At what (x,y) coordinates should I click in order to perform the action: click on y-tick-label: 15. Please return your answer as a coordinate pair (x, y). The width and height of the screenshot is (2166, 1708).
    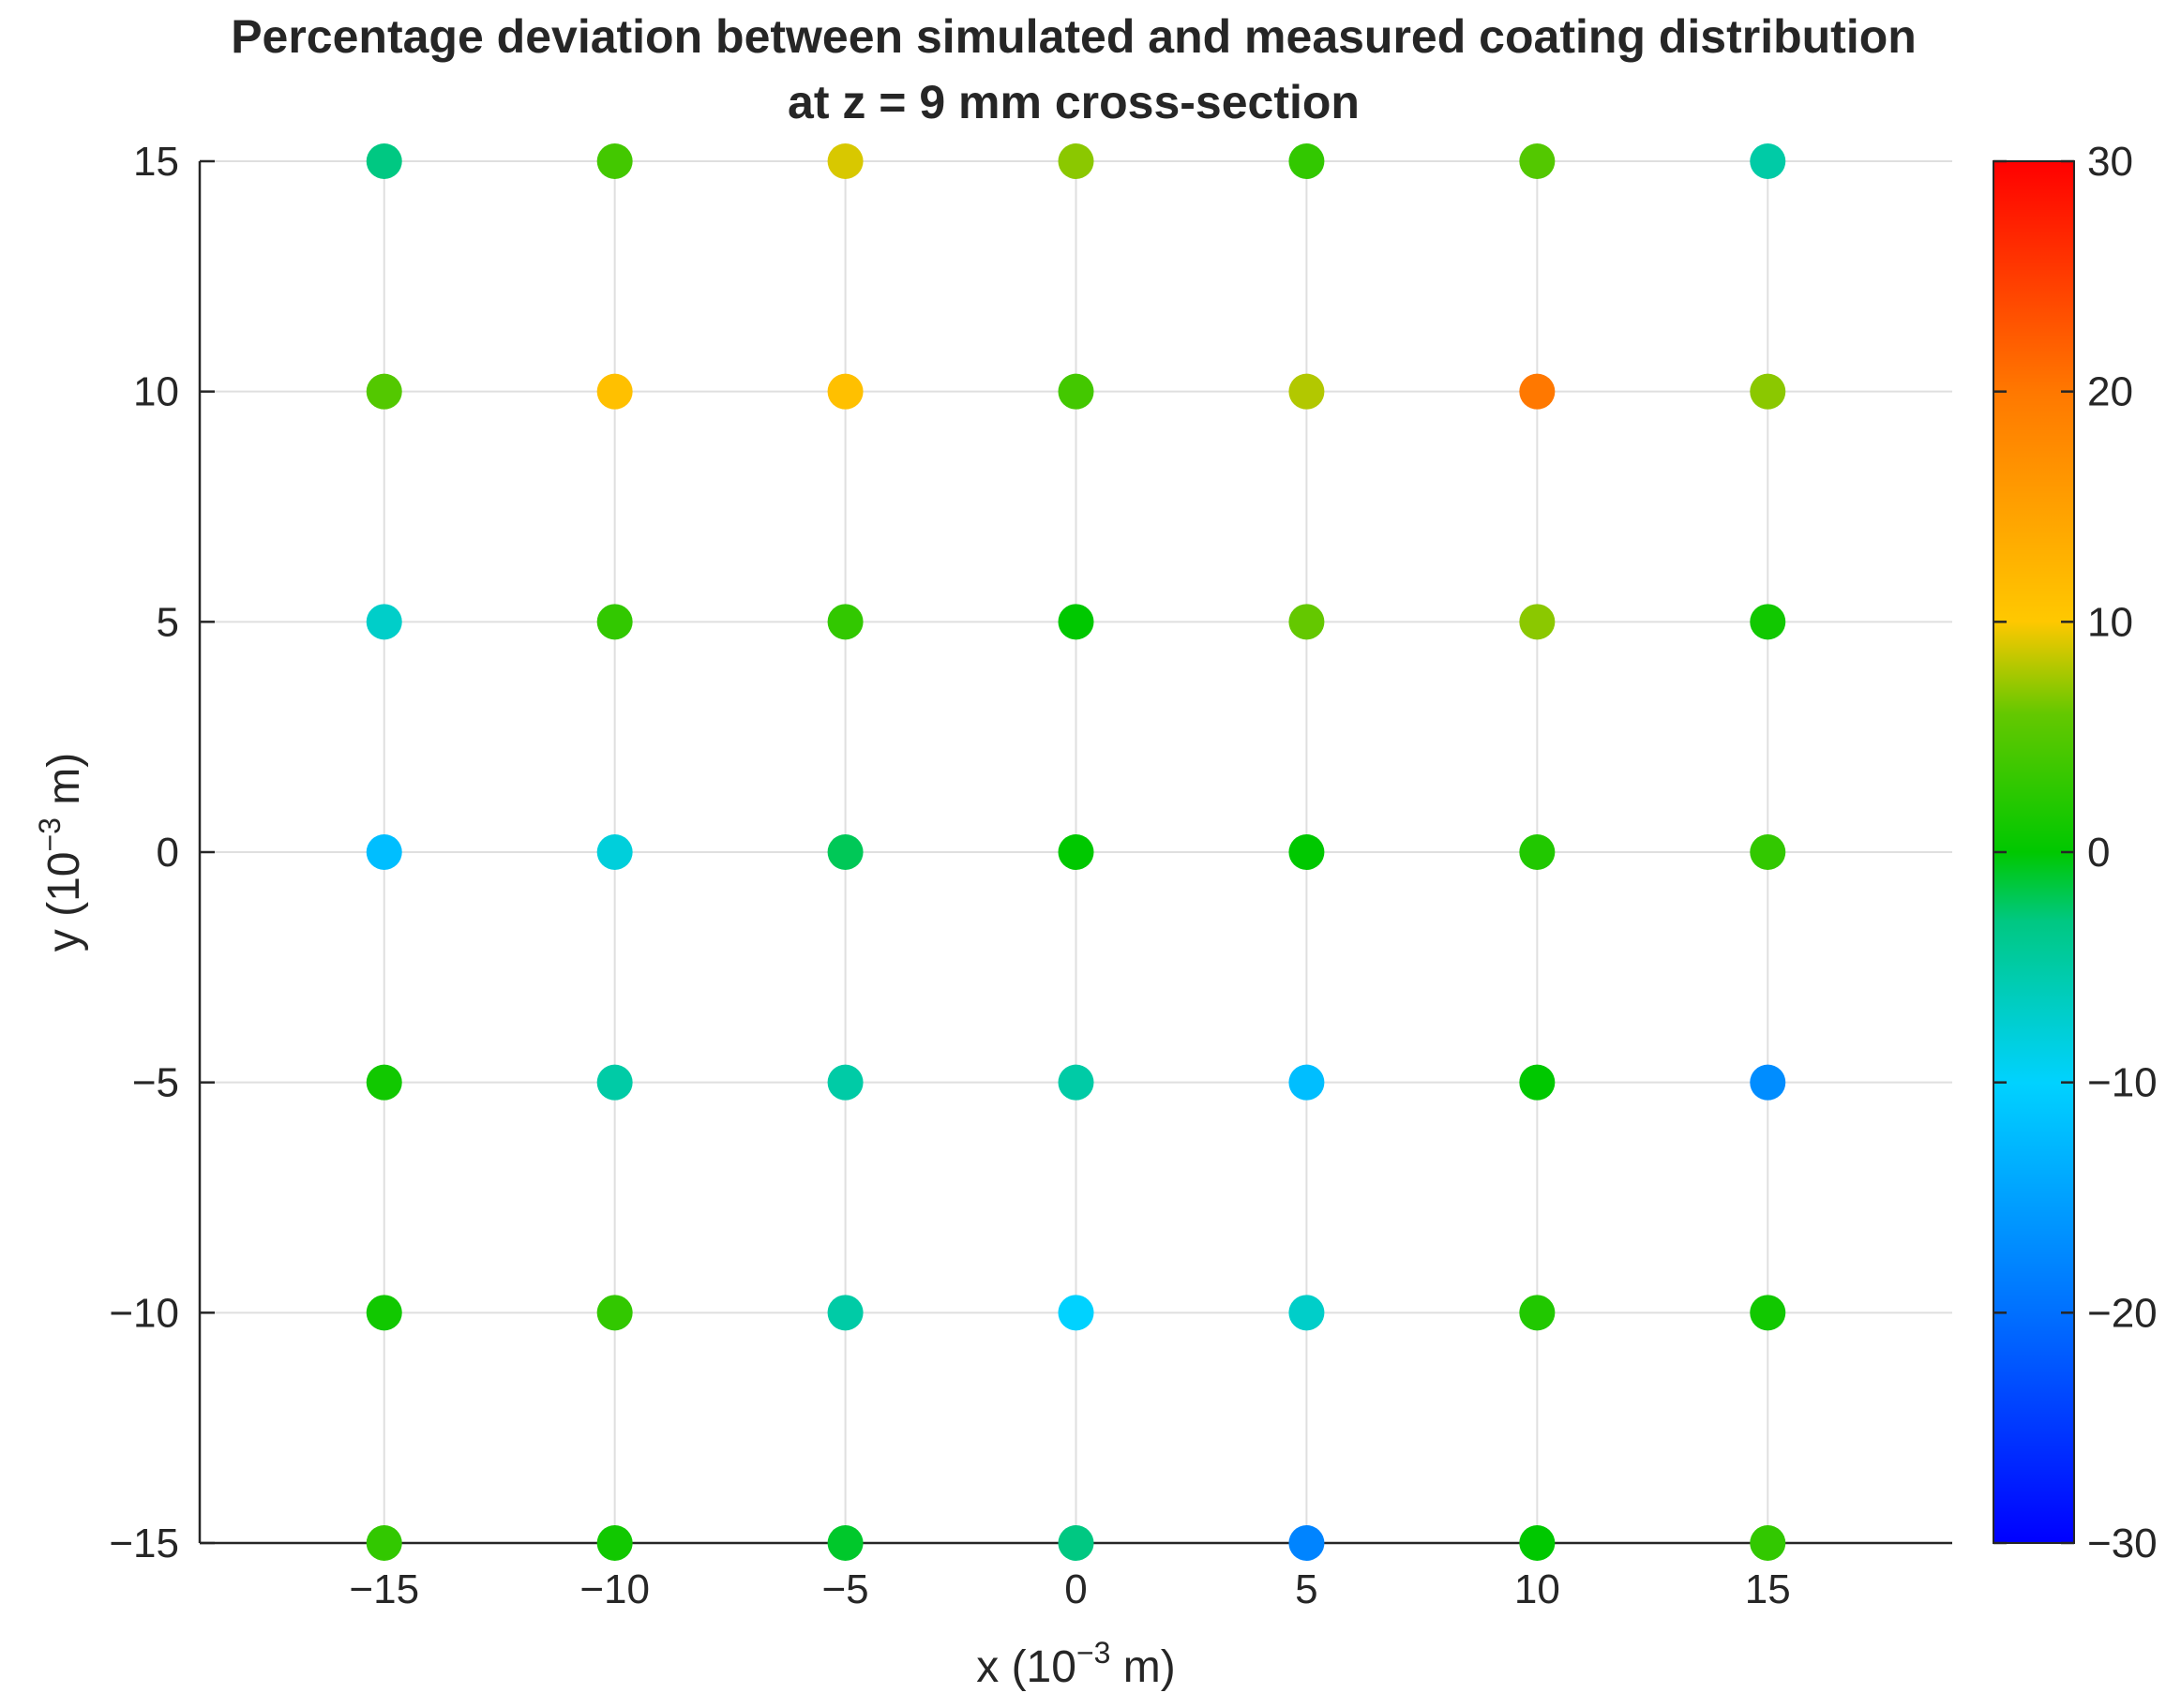
    Looking at the image, I should click on (156, 162).